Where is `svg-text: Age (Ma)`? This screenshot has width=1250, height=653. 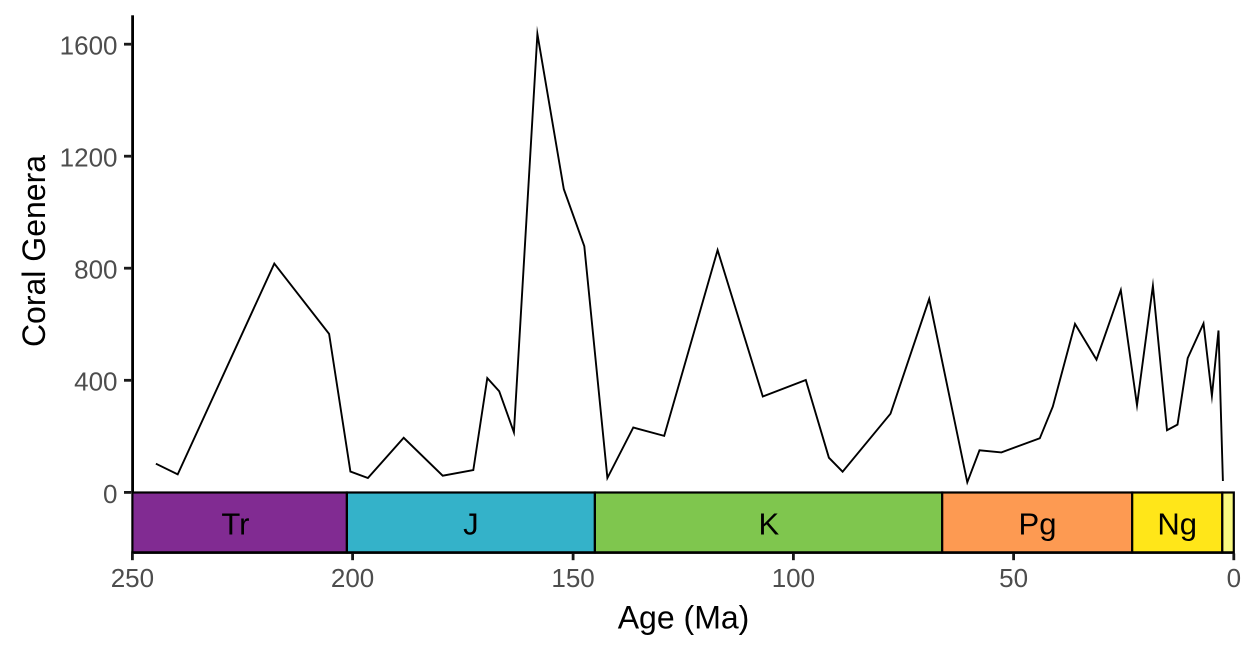
svg-text: Age (Ma) is located at coordinates (684, 618).